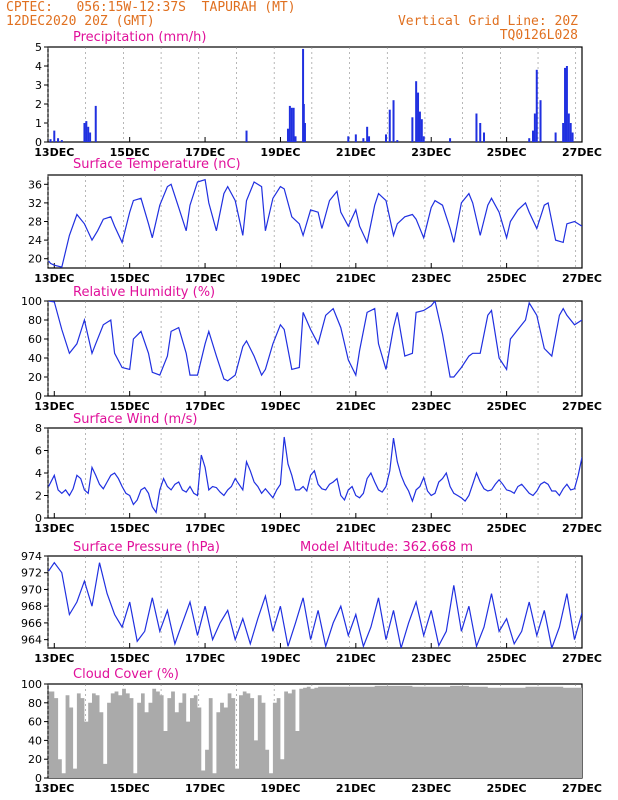 The image size is (618, 800). I want to click on header-grid-line: Vertical Grid Line: 20Z, so click(487, 21).